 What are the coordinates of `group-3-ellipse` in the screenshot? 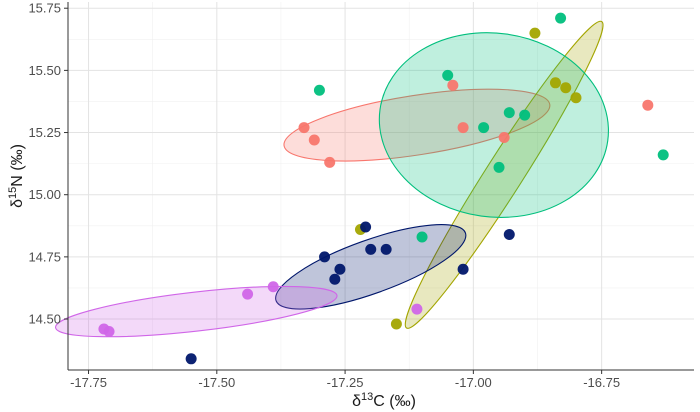 It's located at (493, 125).